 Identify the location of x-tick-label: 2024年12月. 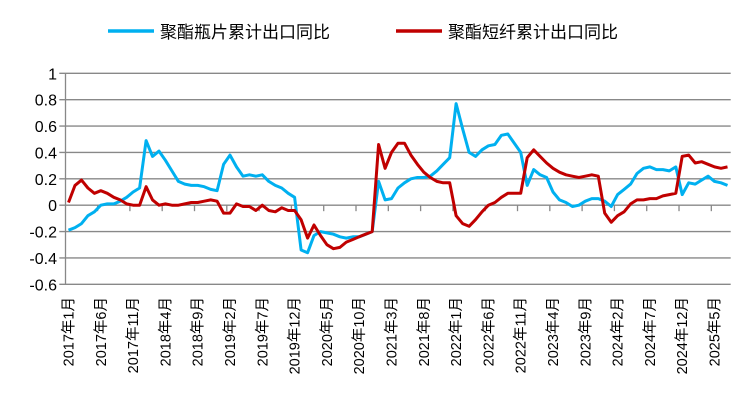
(682, 335).